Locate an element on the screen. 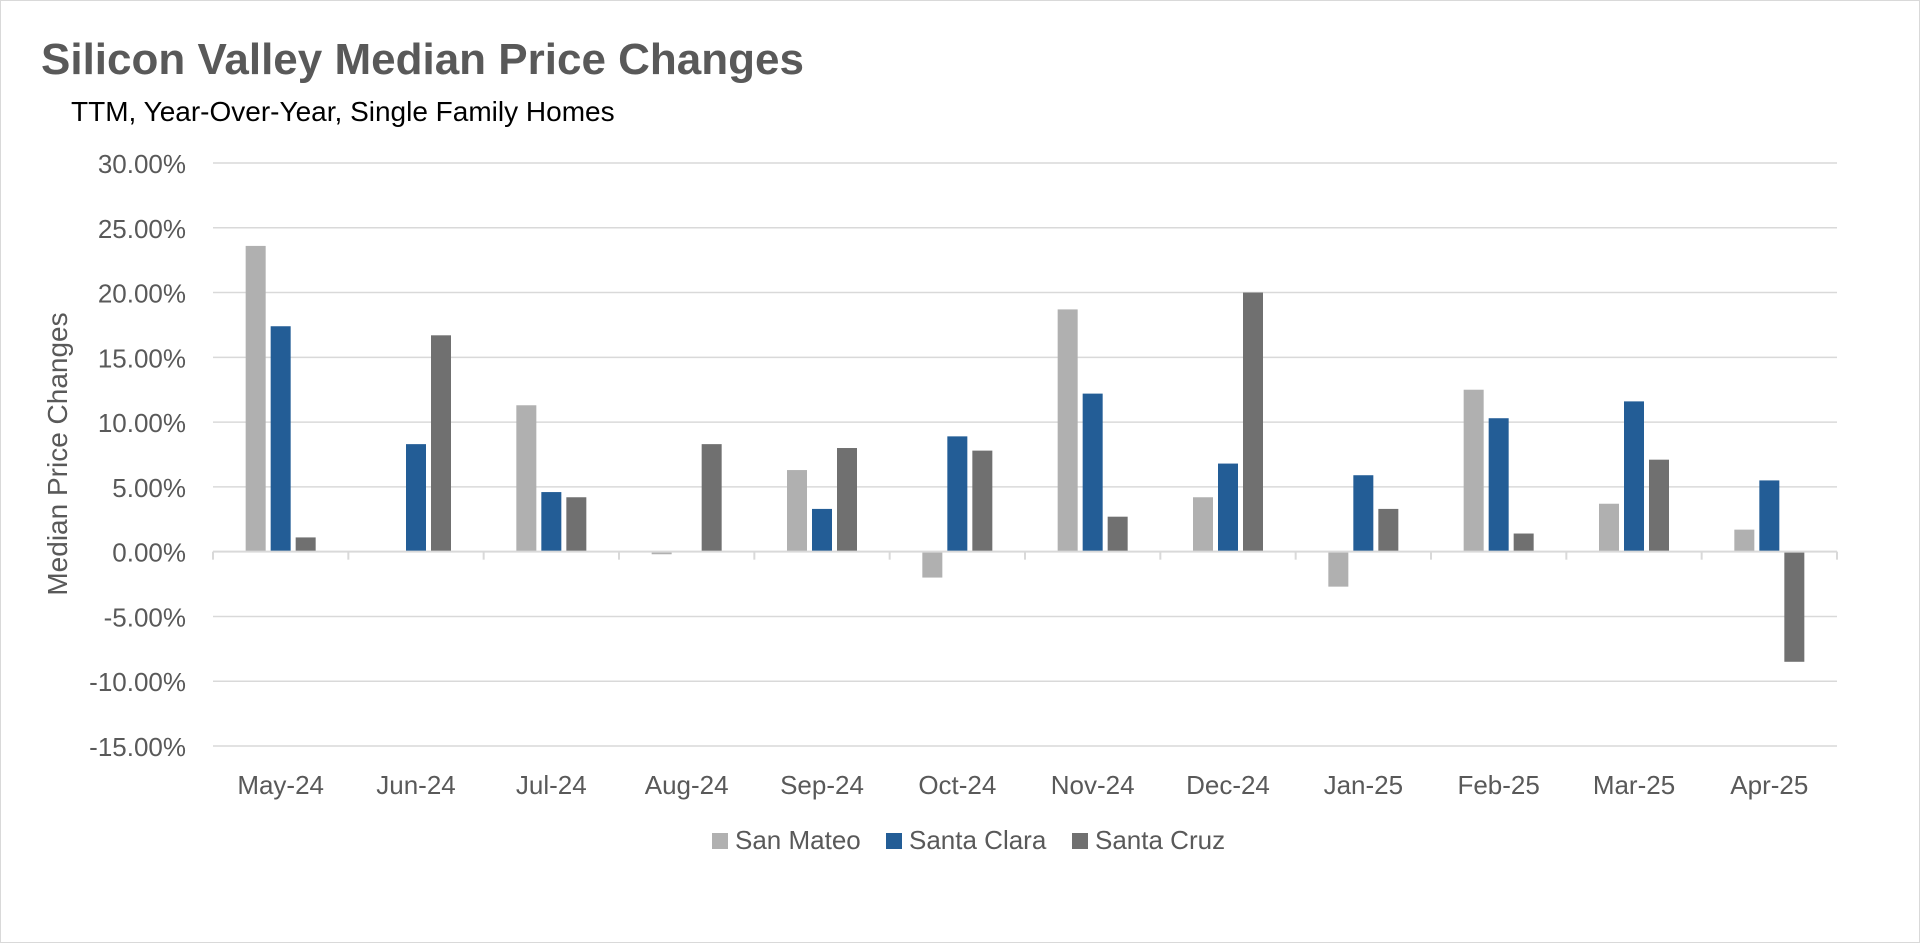 This screenshot has width=1920, height=944. y-tick-label: -10.00% is located at coordinates (137, 682).